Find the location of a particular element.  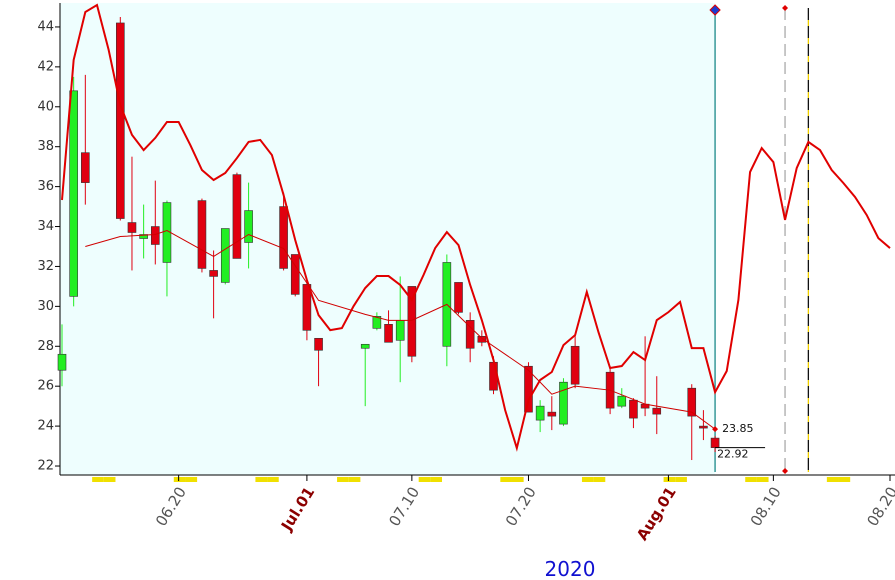

y-tick-label: 32 is located at coordinates (45, 266).